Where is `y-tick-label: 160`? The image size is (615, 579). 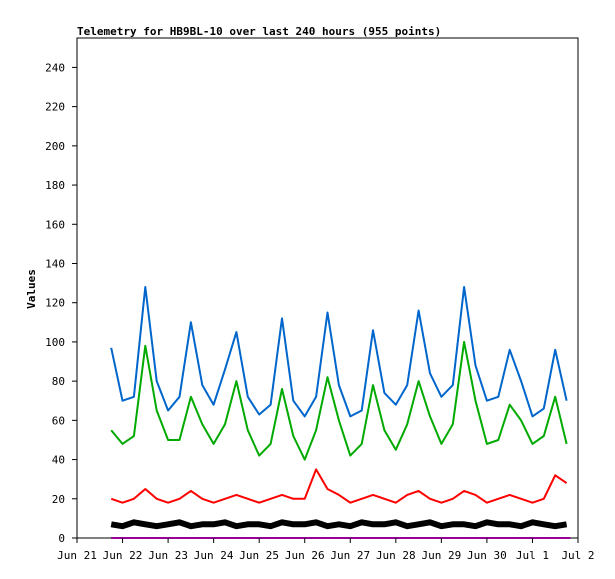
y-tick-label: 160 is located at coordinates (55, 224).